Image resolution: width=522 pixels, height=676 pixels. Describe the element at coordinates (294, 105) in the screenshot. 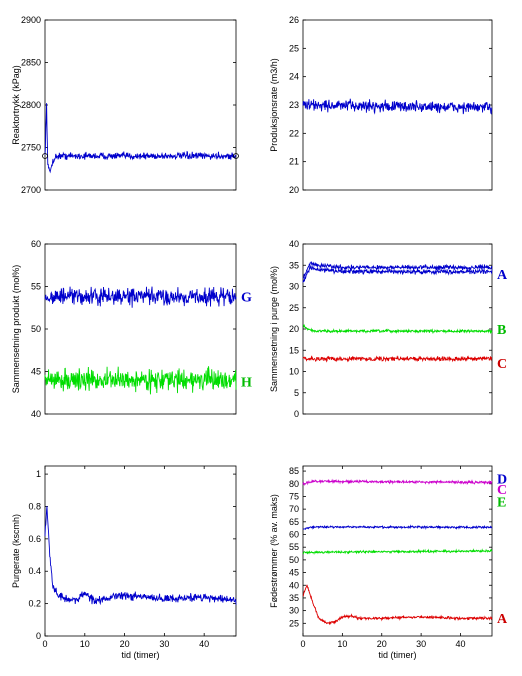

I see `y-tick-label: 23` at that location.